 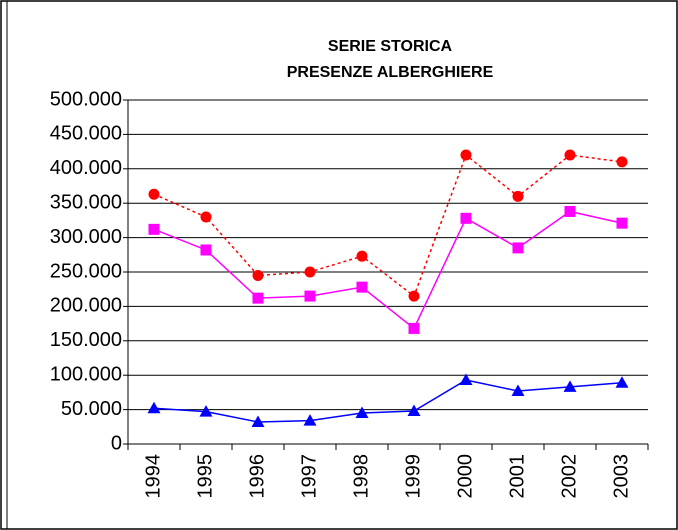 What do you see at coordinates (86, 237) in the screenshot?
I see `y-tick-label: 300.000` at bounding box center [86, 237].